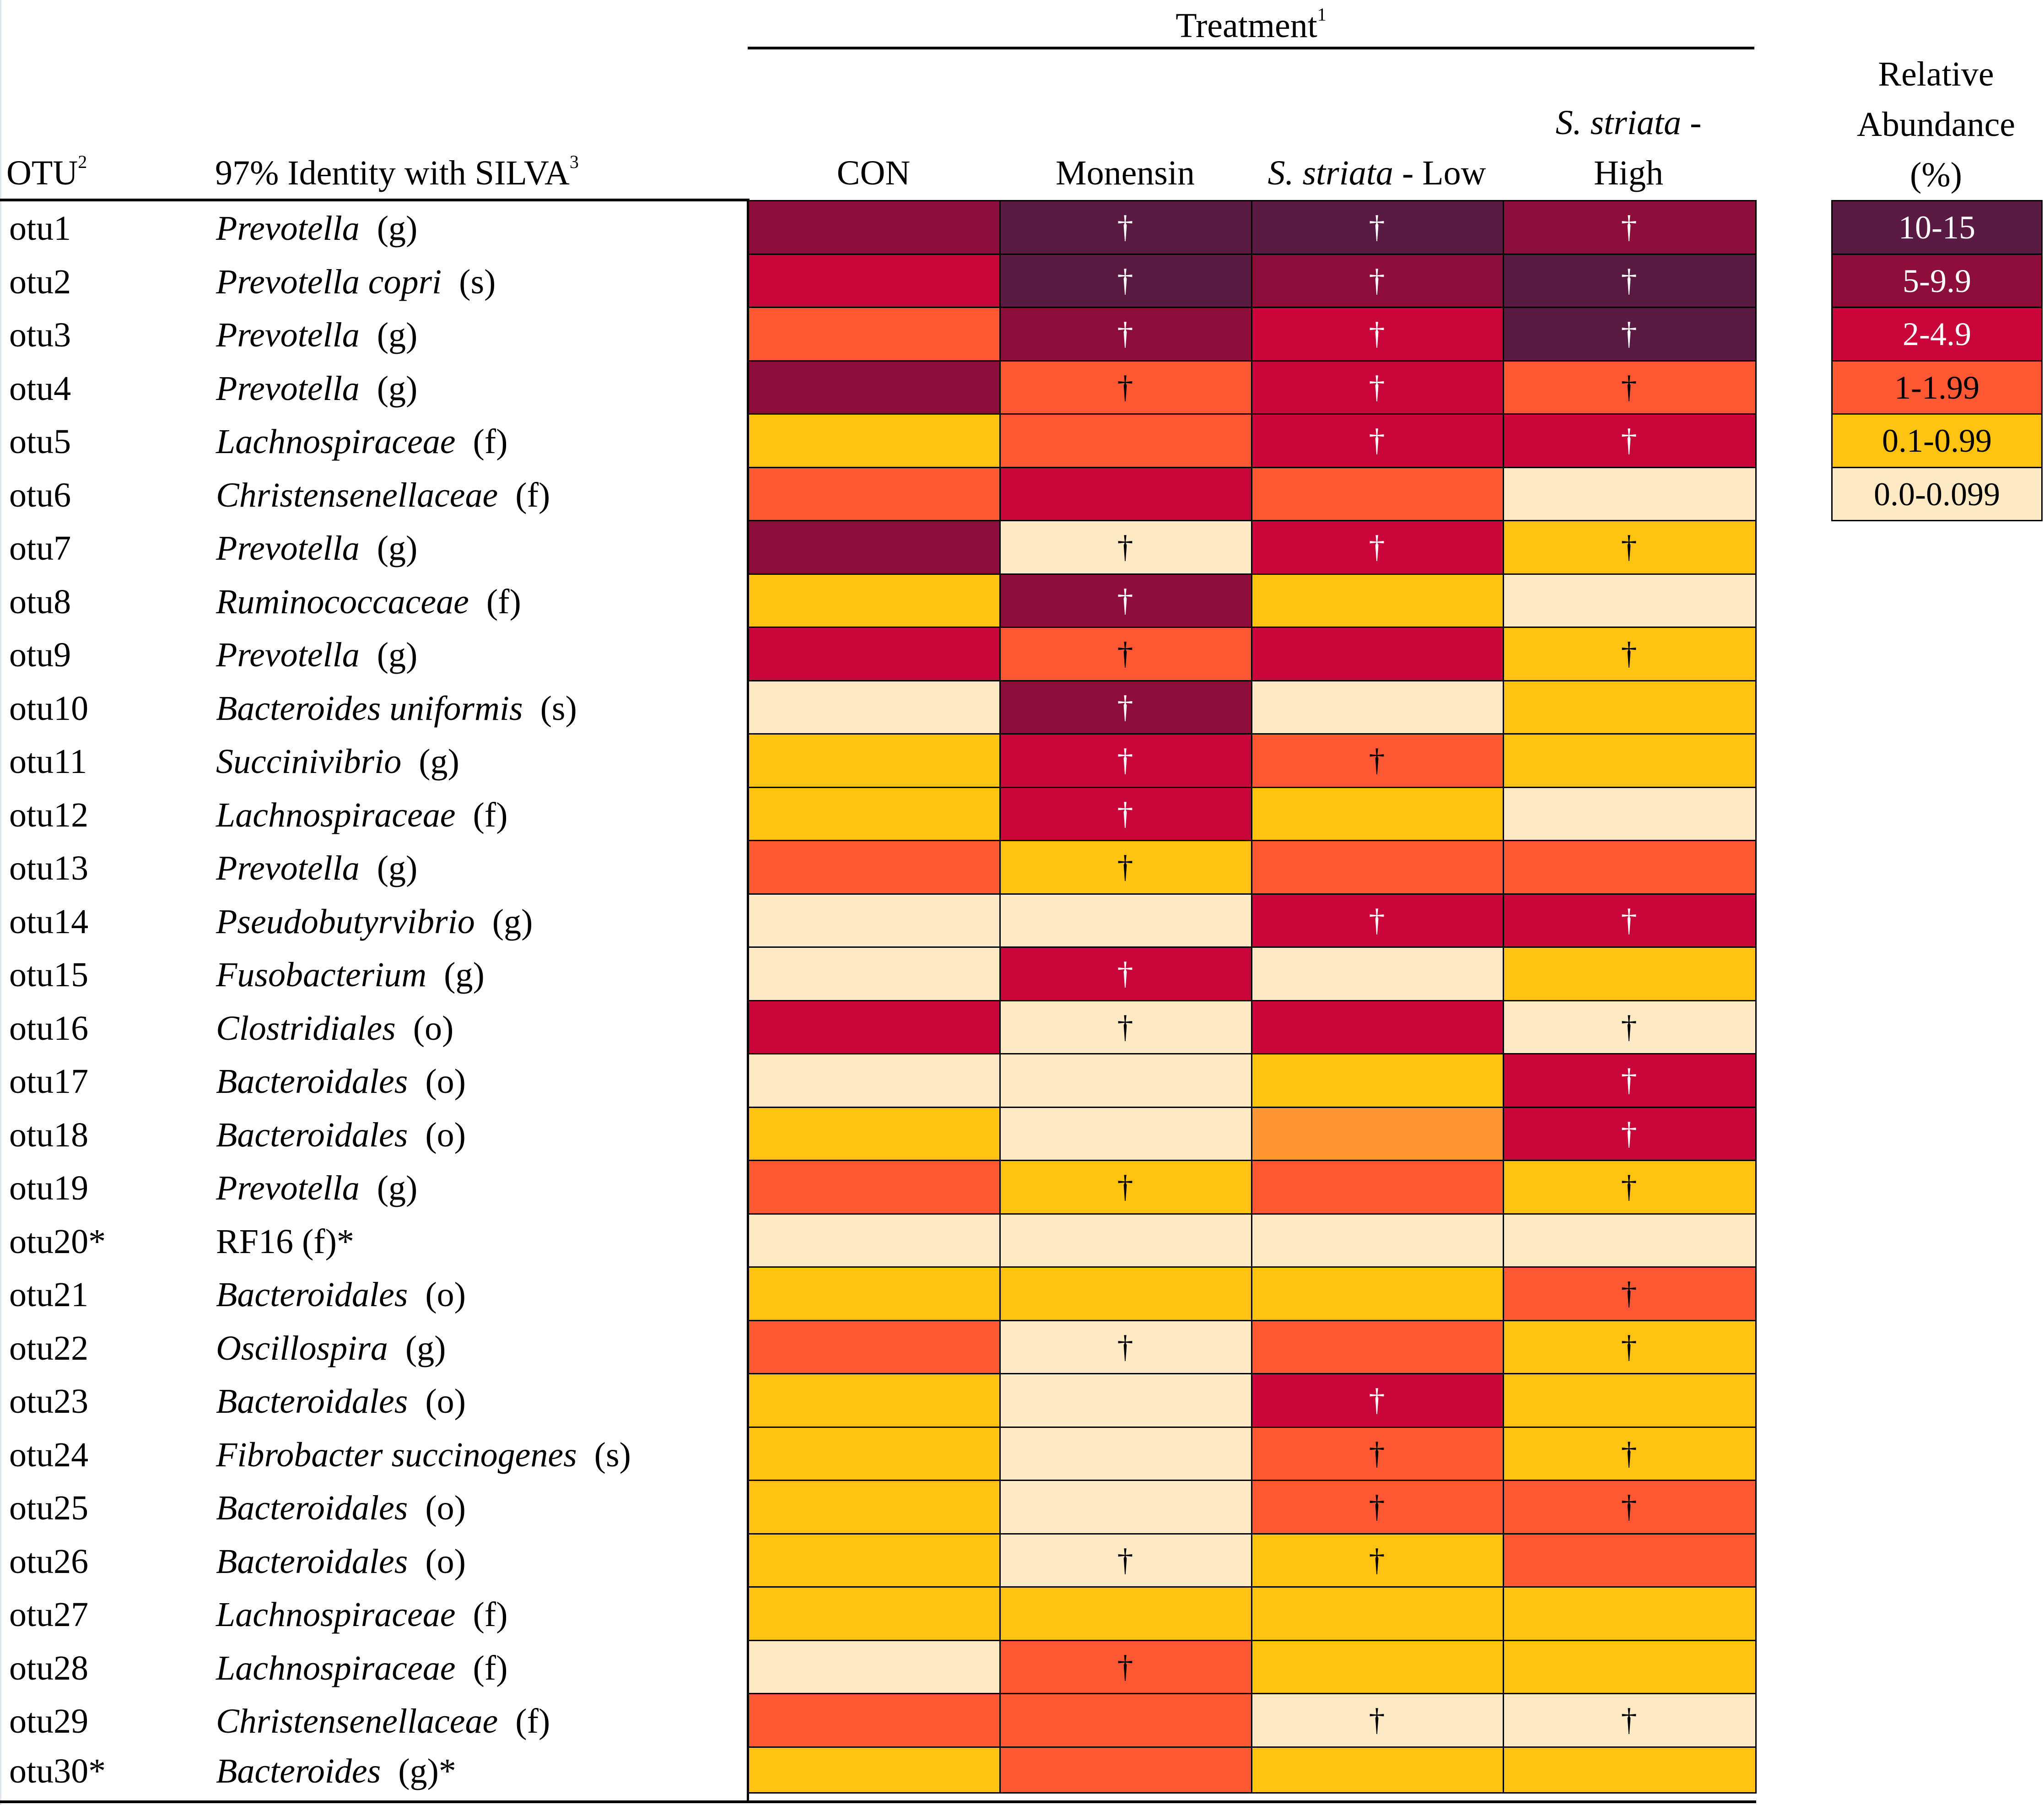 The image size is (2044, 1805). What do you see at coordinates (49, 921) in the screenshot?
I see `otu-label: otu14` at bounding box center [49, 921].